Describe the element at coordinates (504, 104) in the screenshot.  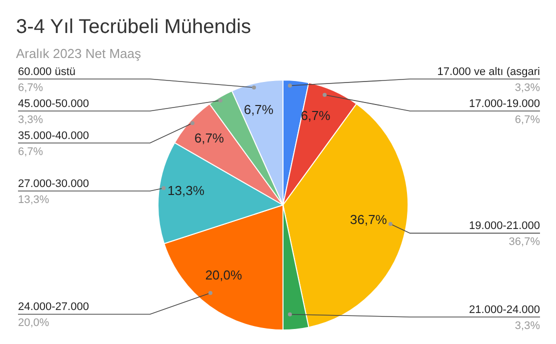
I see `slice-label: 17.000-19.000` at that location.